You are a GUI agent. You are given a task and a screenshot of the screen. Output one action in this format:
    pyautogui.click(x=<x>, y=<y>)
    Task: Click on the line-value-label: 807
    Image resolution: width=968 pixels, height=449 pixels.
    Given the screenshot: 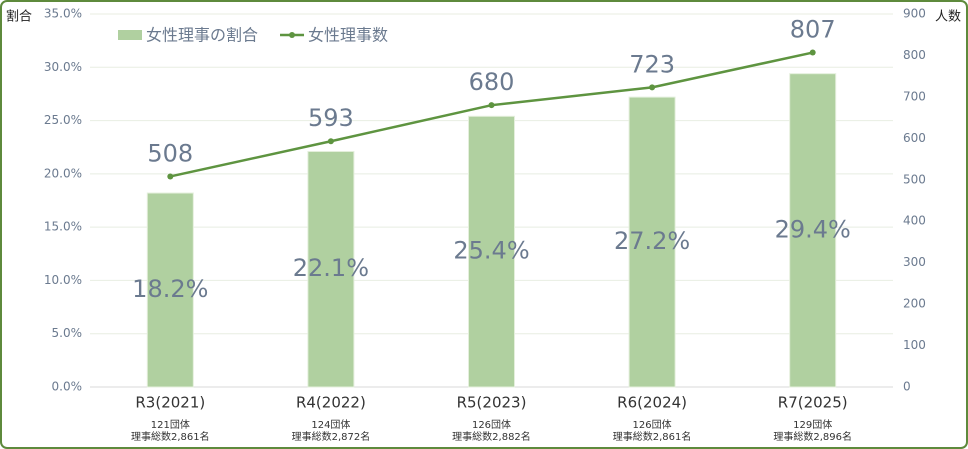 What is the action you would take?
    pyautogui.click(x=813, y=30)
    